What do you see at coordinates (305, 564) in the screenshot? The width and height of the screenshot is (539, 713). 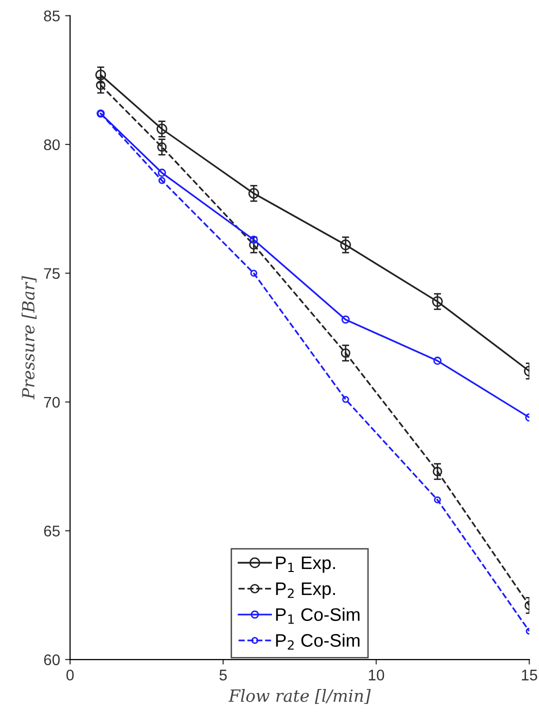 I see `legend-label: P$_{1}$ Exp.` at bounding box center [305, 564].